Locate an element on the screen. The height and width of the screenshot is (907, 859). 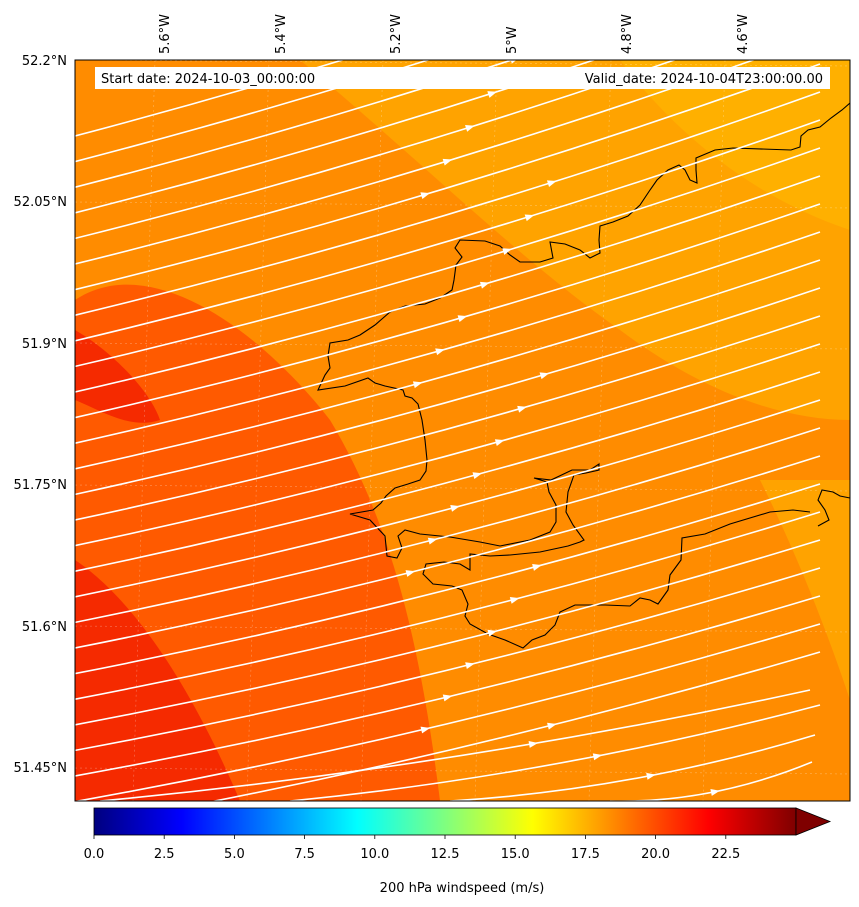
lon-label: 4.8°W is located at coordinates (627, 34).